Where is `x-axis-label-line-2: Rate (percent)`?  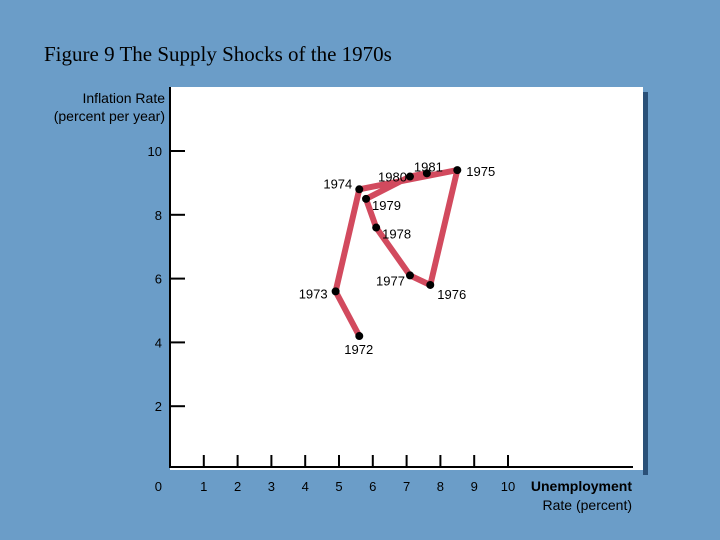 x-axis-label-line-2: Rate (percent) is located at coordinates (587, 505).